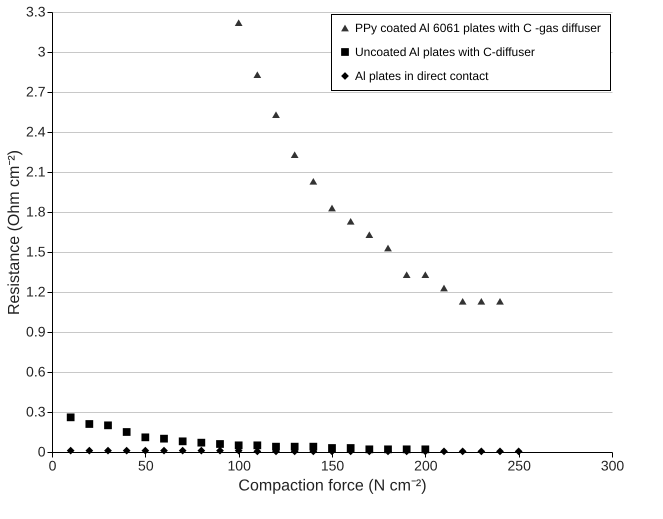  I want to click on x-tick-label: 300, so click(612, 466).